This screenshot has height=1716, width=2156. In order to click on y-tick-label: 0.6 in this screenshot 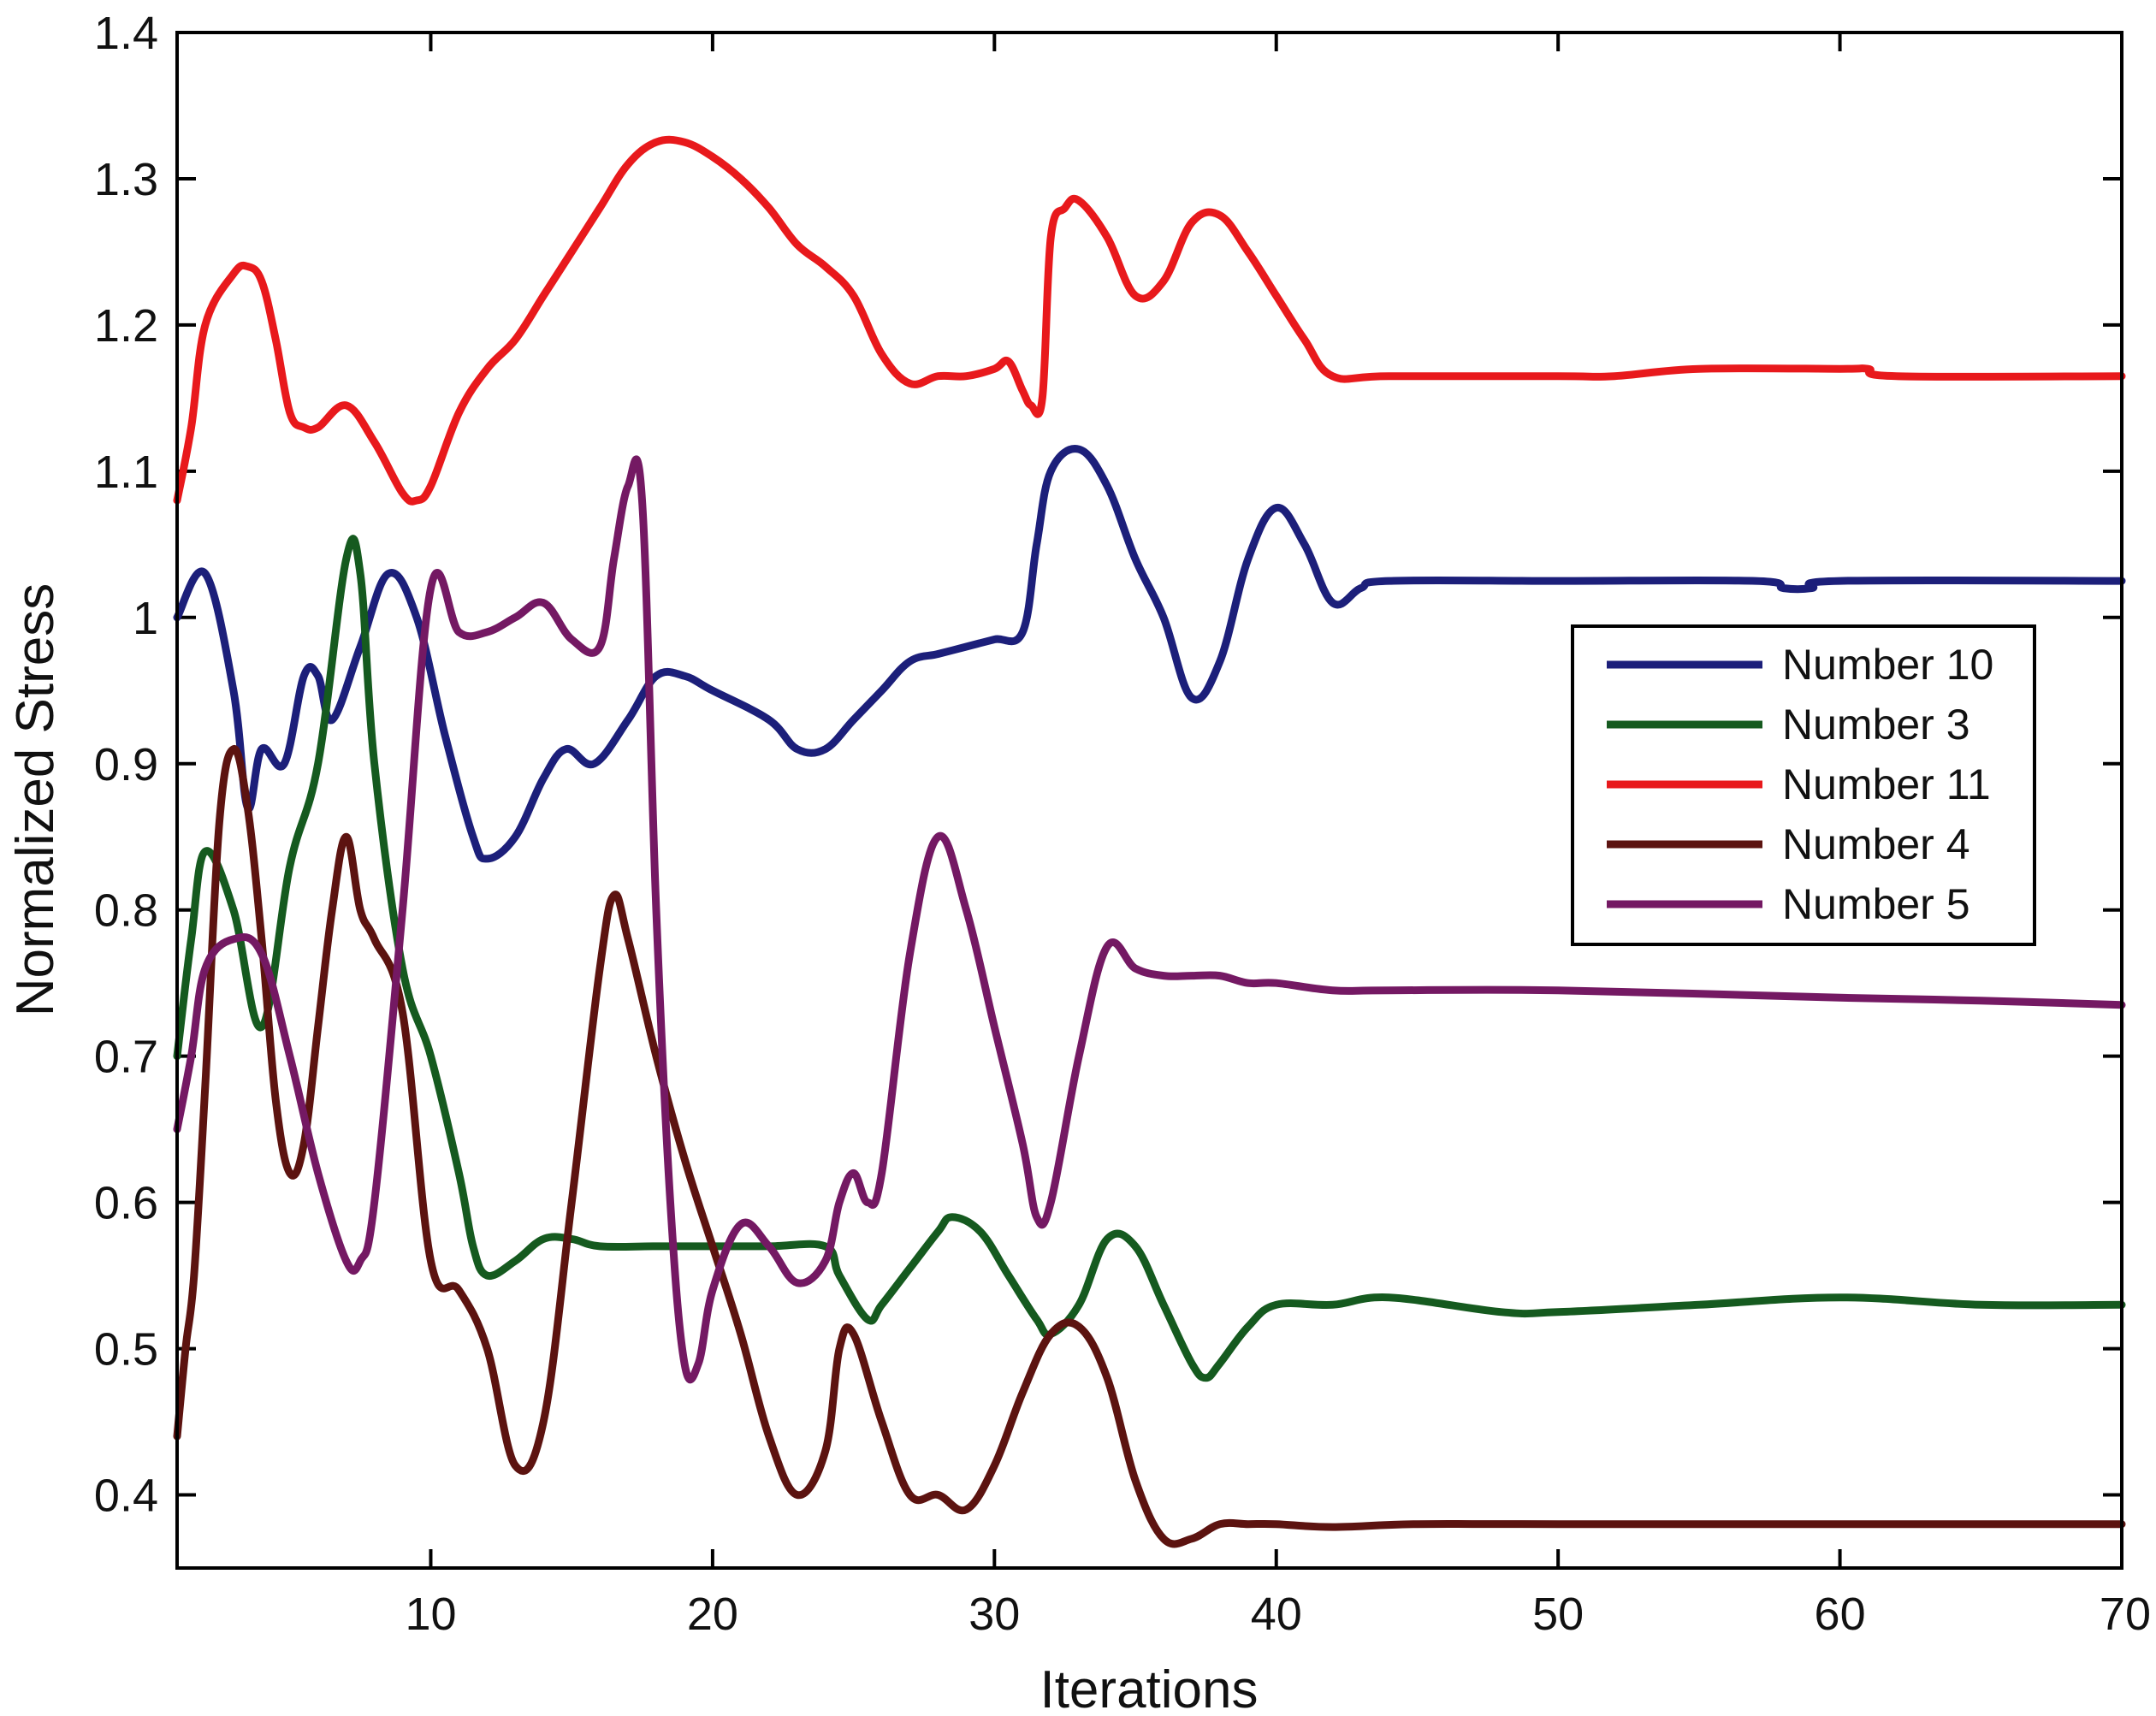, I will do `click(126, 1203)`.